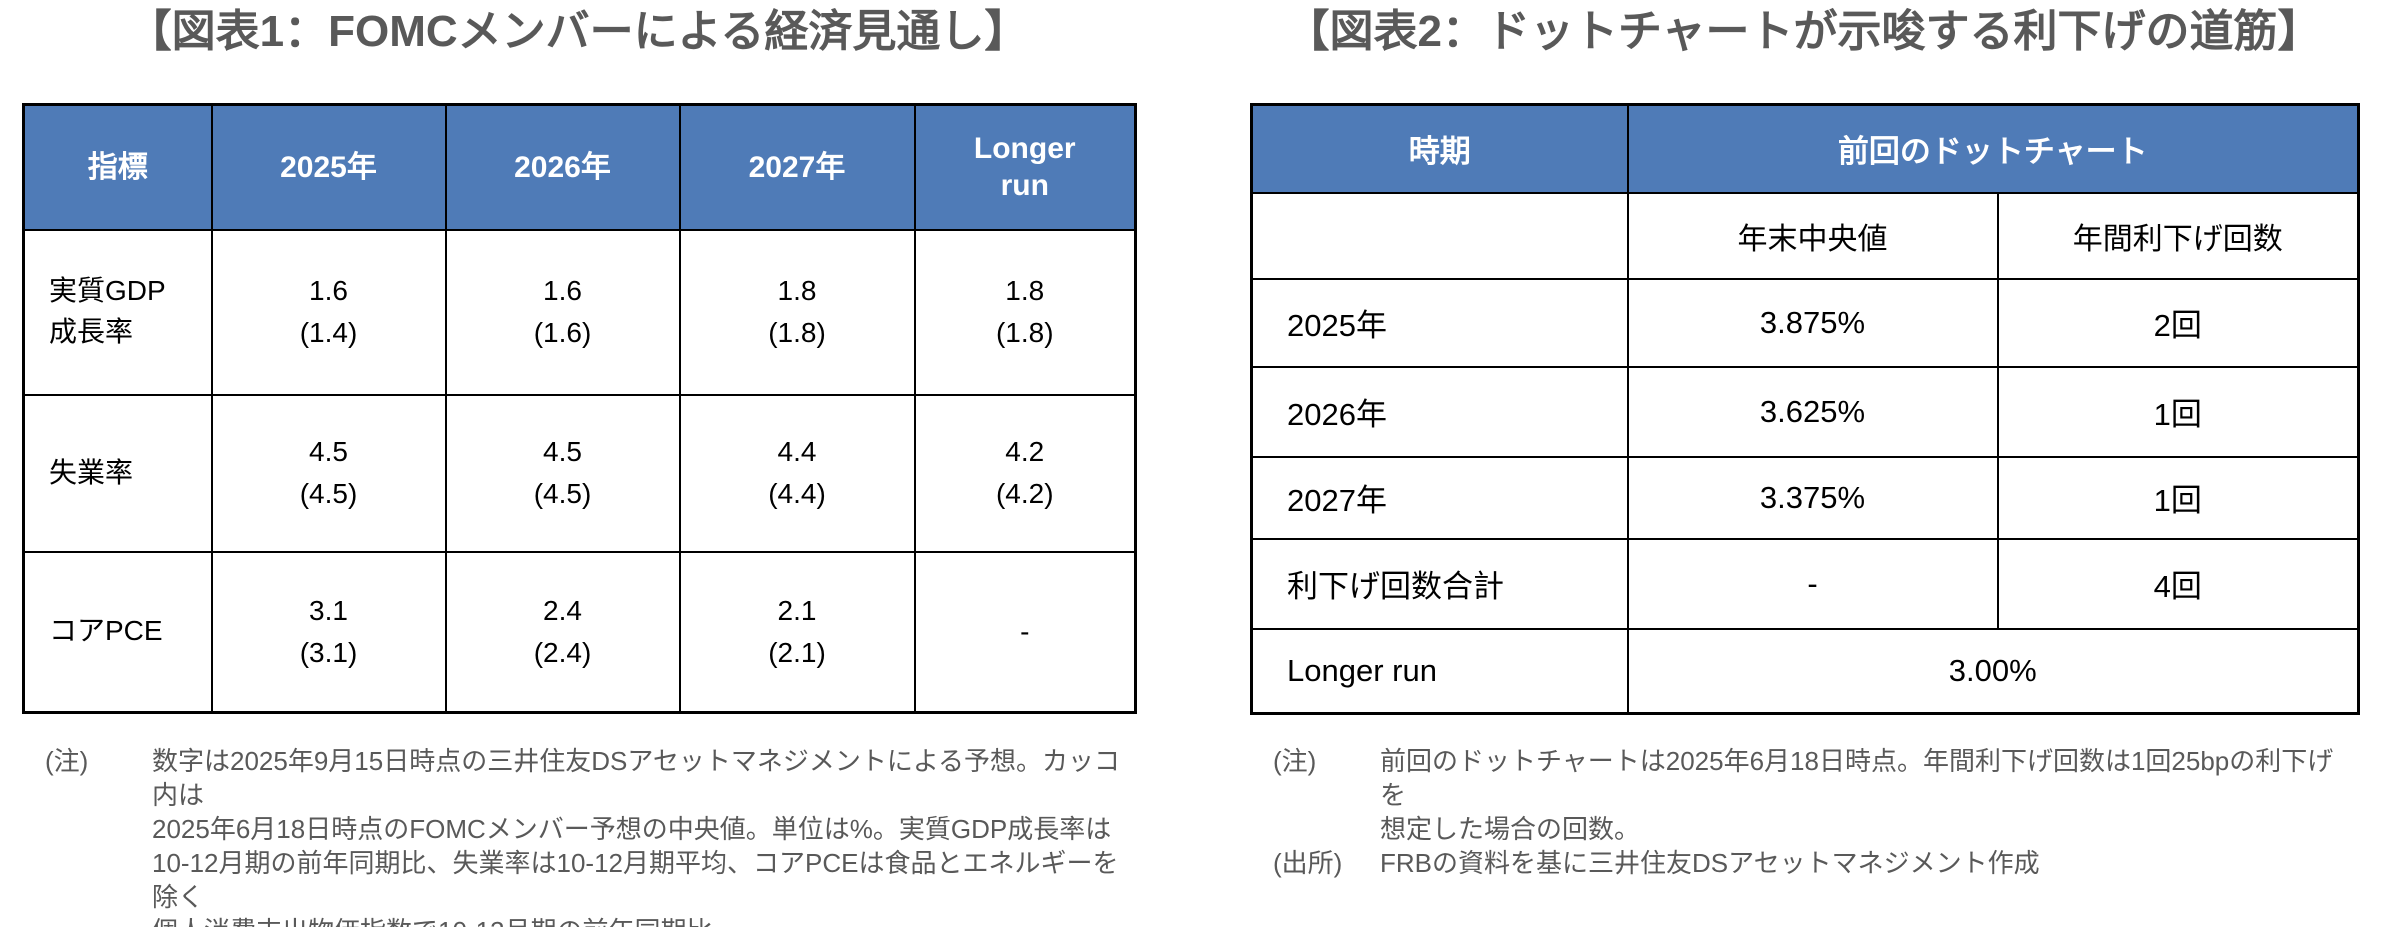 The height and width of the screenshot is (927, 2385). Describe the element at coordinates (328, 632) in the screenshot. I see `figure1-corepce-2025: 3.1 (3.1)` at that location.